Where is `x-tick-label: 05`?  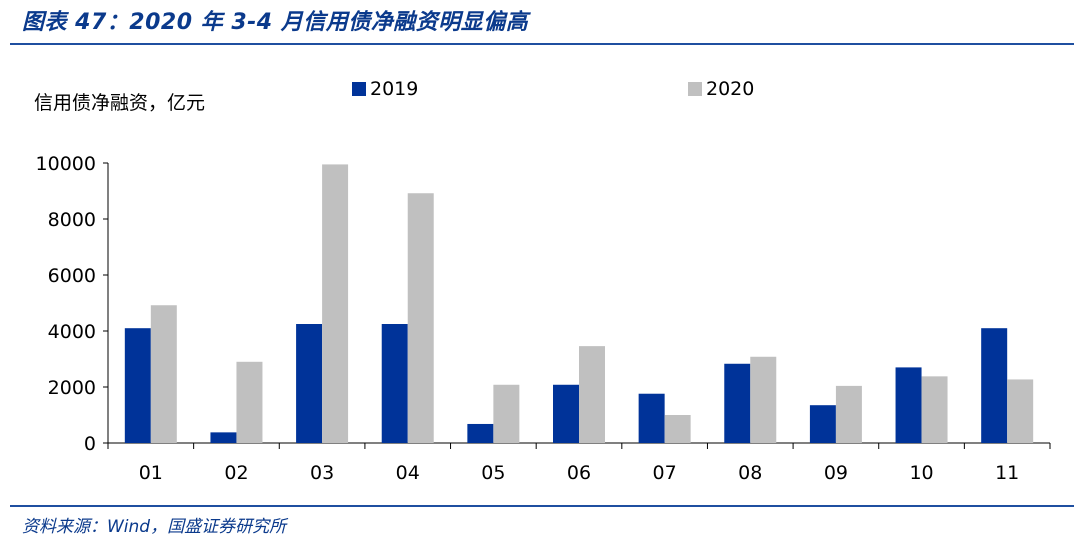 x-tick-label: 05 is located at coordinates (493, 473).